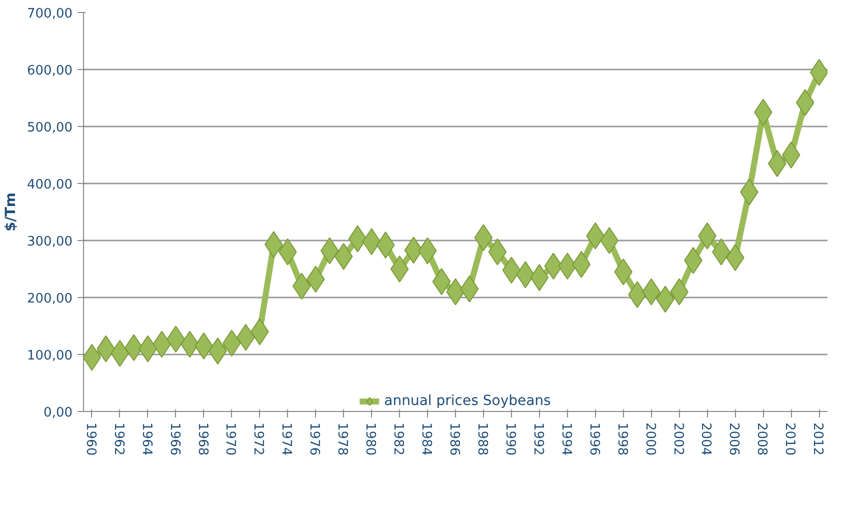 The width and height of the screenshot is (854, 519). What do you see at coordinates (538, 439) in the screenshot?
I see `x-tick-label: 1992` at bounding box center [538, 439].